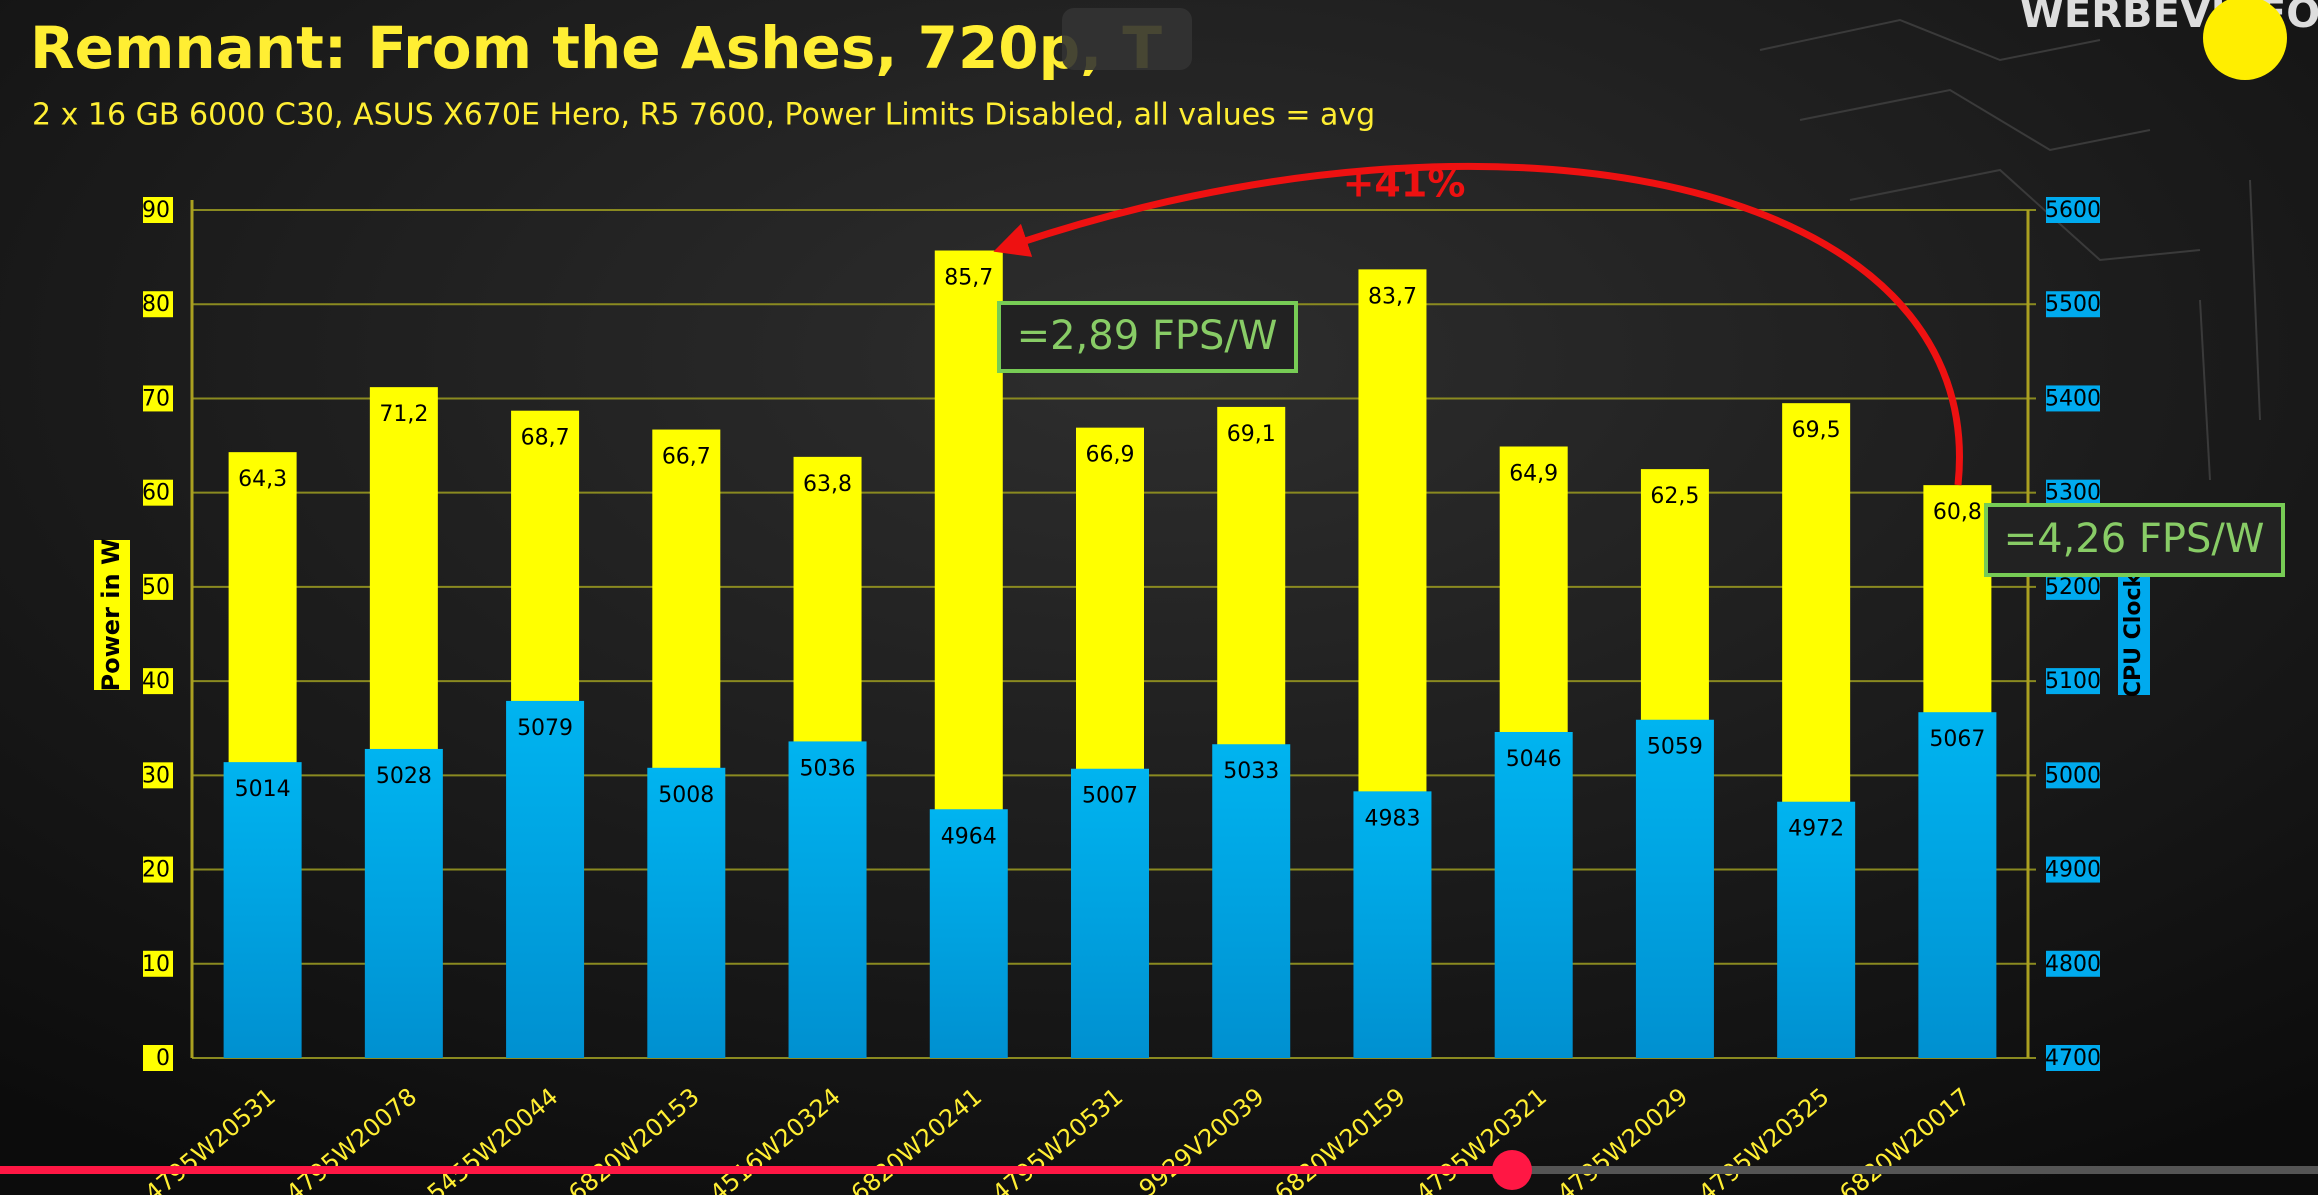  I want to click on value-label-power: 68,7, so click(545, 438).